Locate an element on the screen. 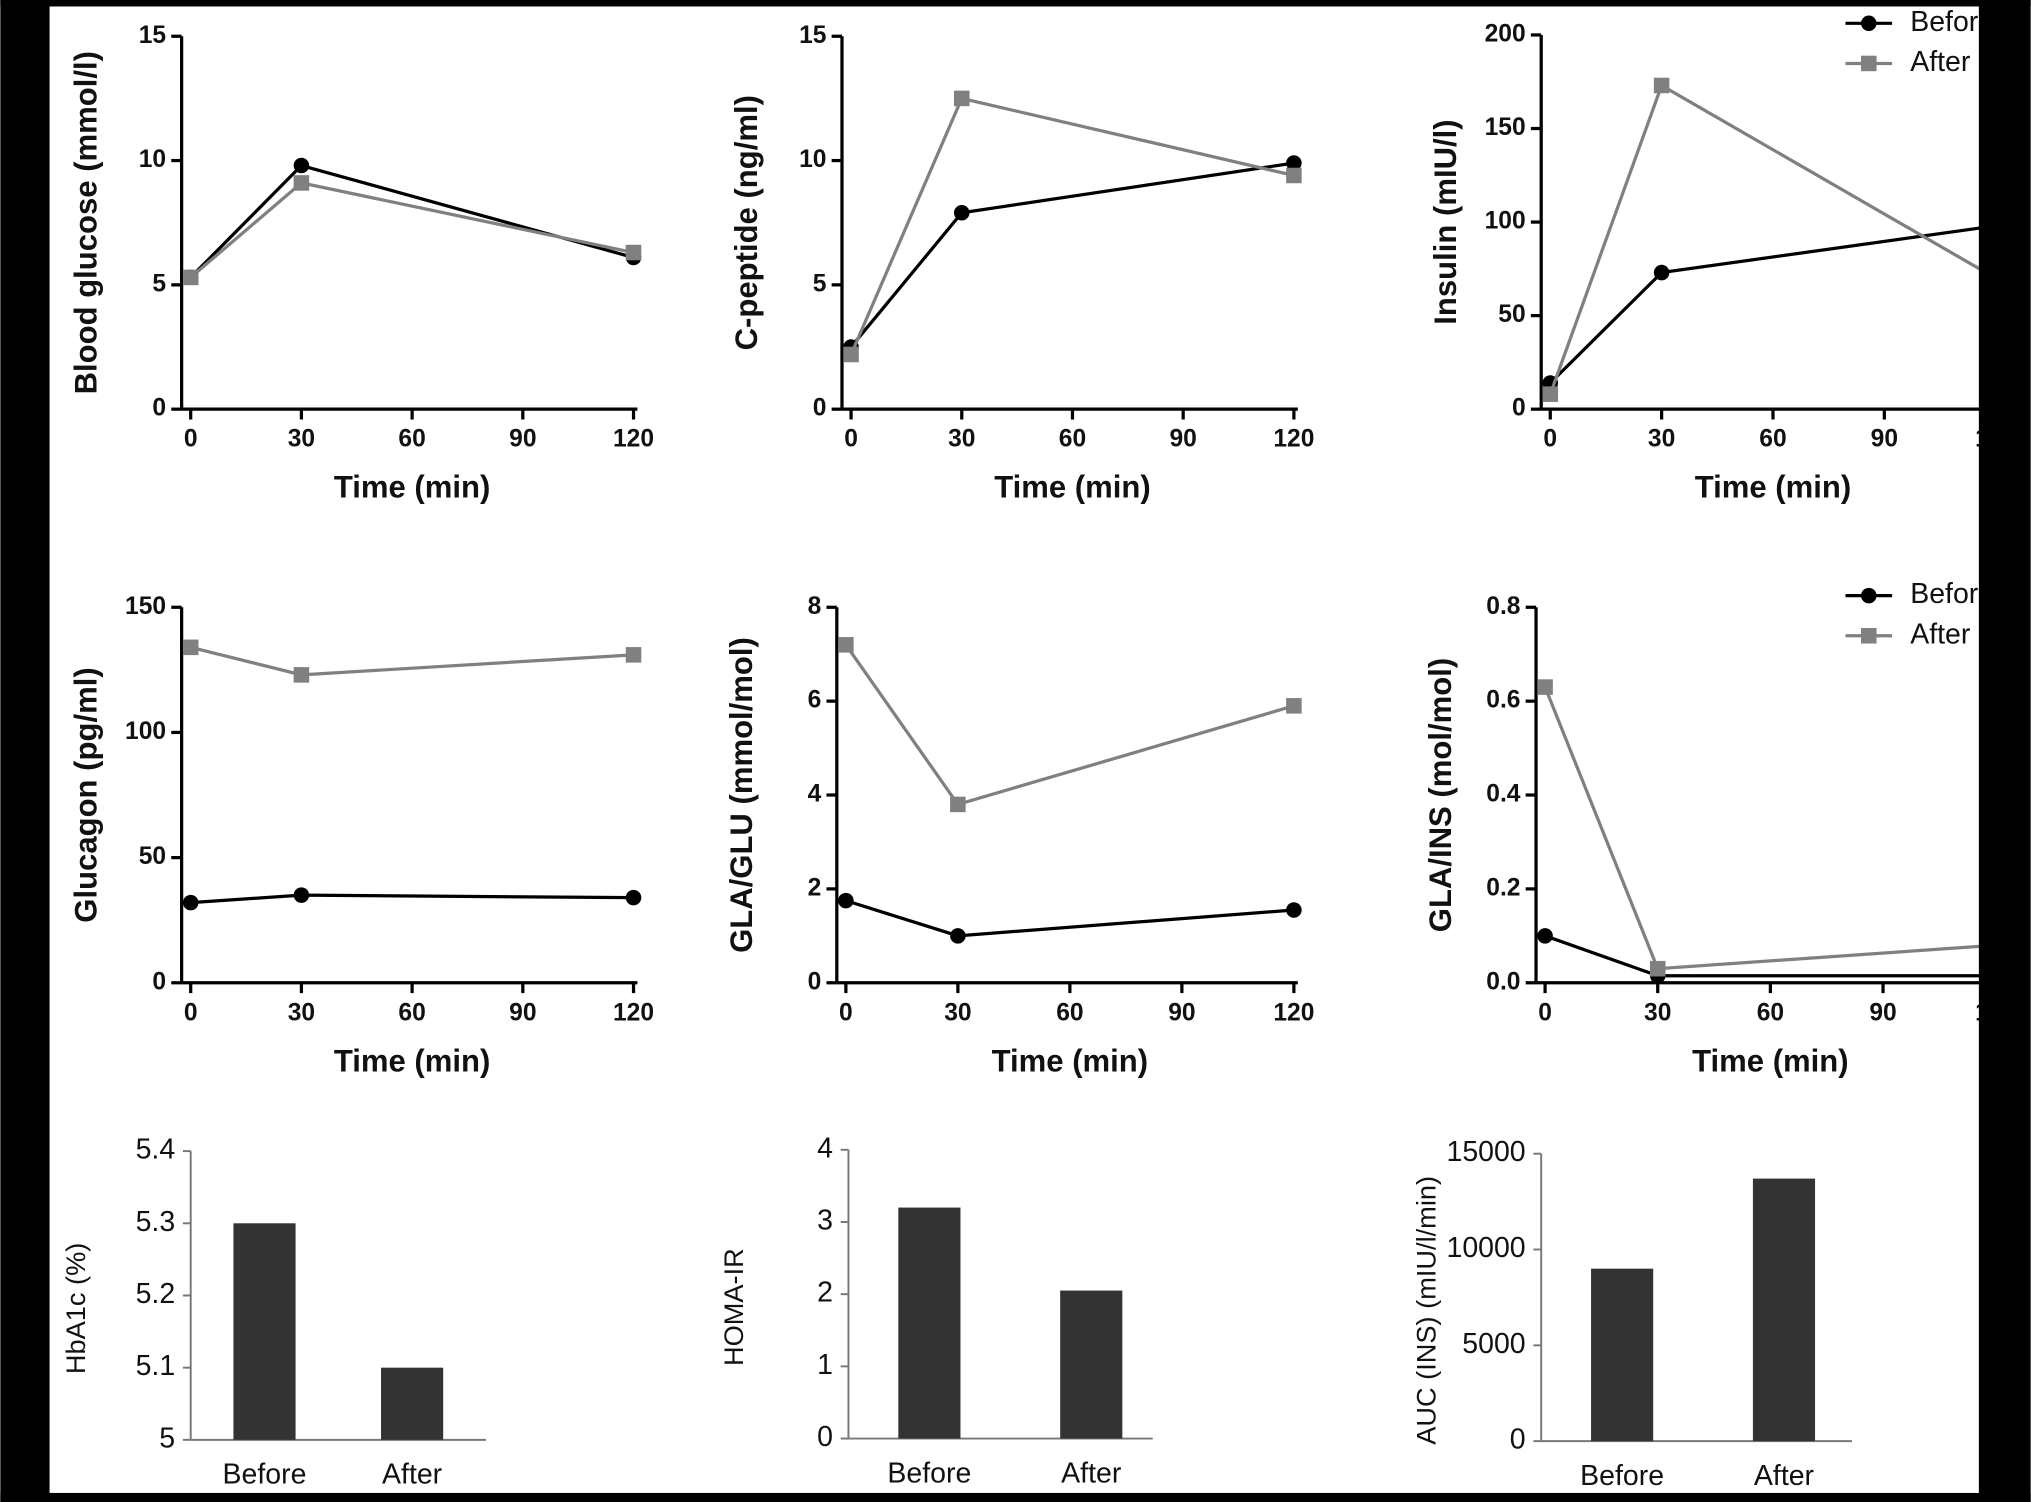 This screenshot has height=1502, width=2031. y-tick-label: 2 is located at coordinates (825, 1293).